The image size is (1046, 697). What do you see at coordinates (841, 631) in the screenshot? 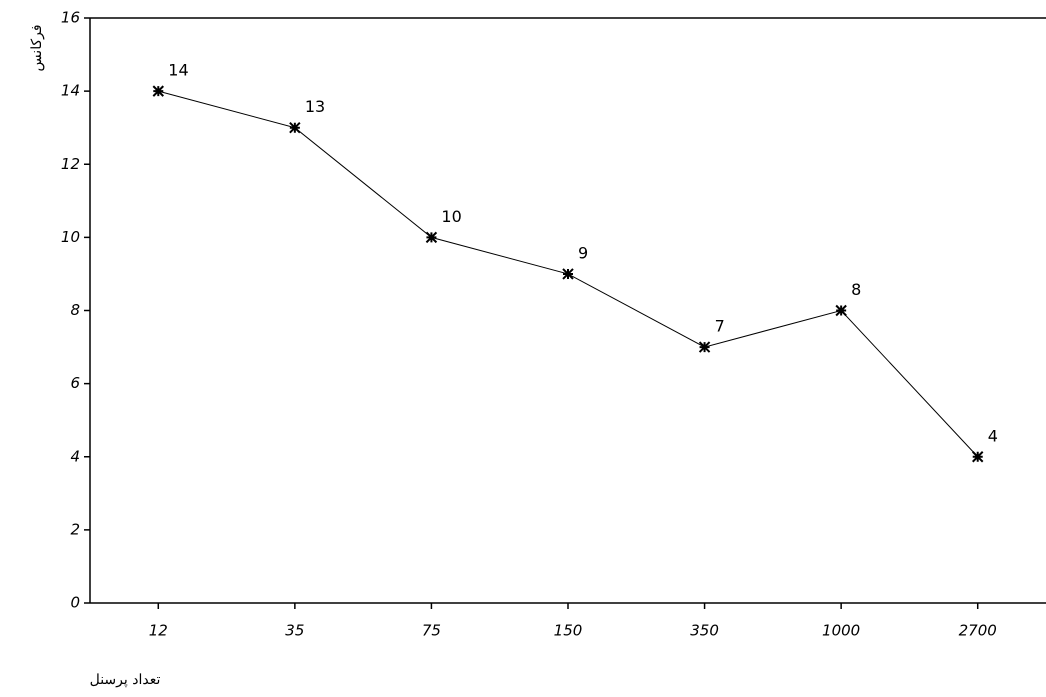
I see `x-tick-label: 1000` at bounding box center [841, 631].